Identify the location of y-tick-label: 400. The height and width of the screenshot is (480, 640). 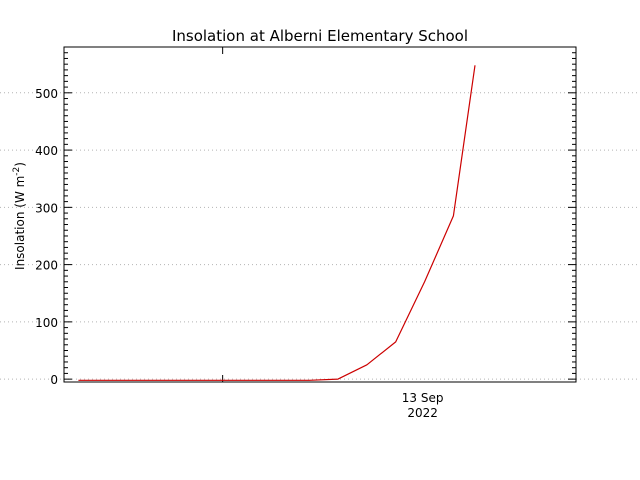
(46, 151).